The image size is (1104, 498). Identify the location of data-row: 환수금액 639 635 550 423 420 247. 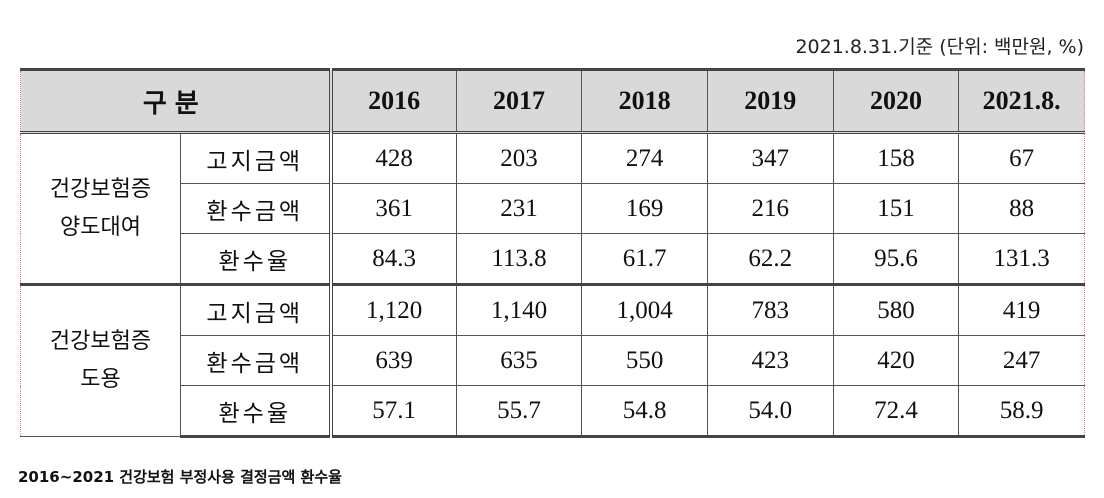
(553, 360).